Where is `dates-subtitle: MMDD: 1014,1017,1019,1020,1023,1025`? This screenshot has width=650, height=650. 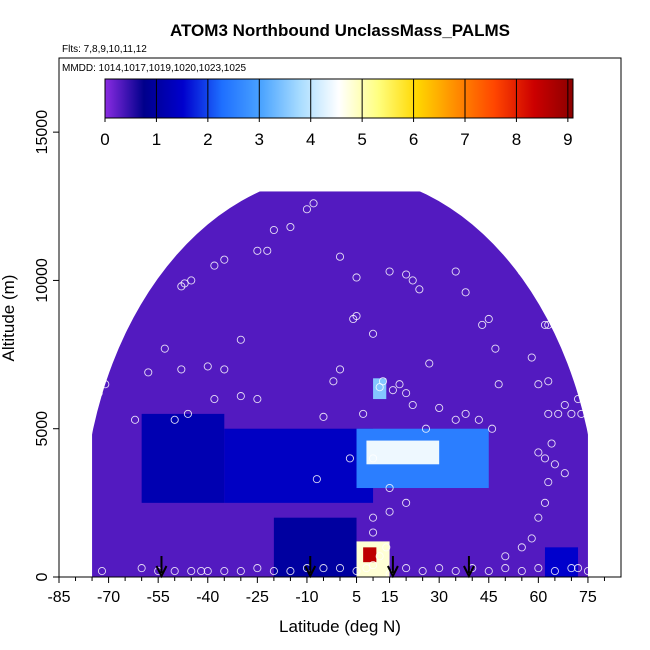
dates-subtitle: MMDD: 1014,1017,1019,1020,1023,1025 is located at coordinates (154, 68).